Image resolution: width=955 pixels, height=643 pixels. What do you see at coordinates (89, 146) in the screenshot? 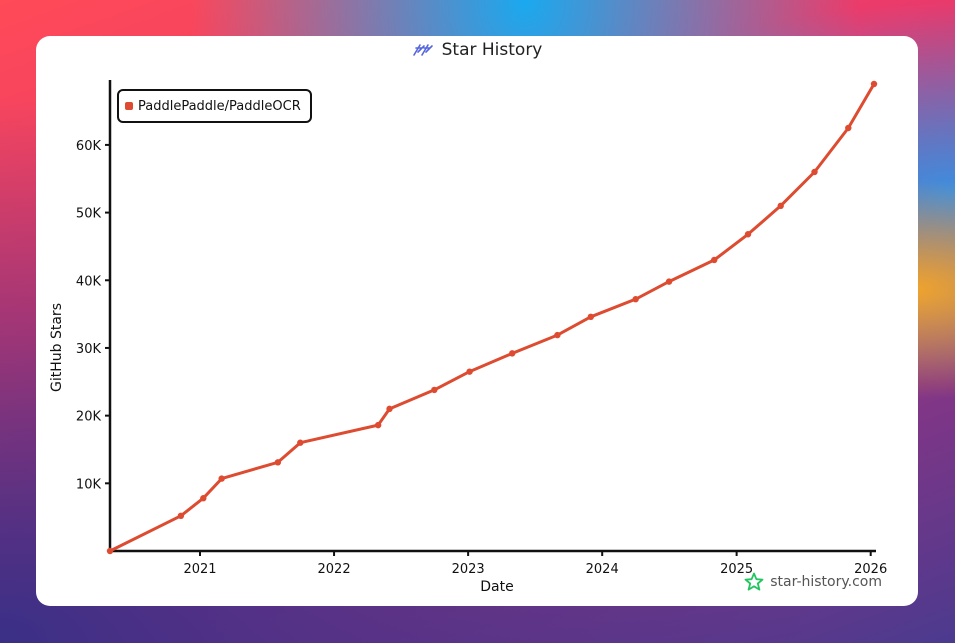
I see `y-tick-label: 60K` at bounding box center [89, 146].